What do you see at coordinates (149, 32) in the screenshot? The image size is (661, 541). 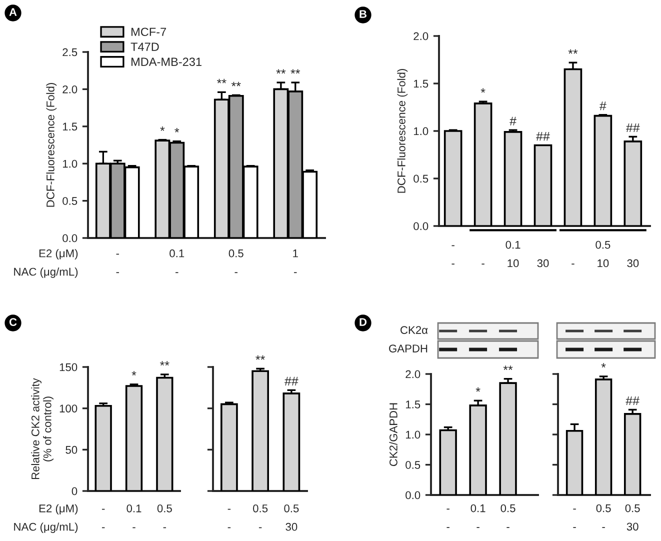 I see `legend-label: MCF-7` at bounding box center [149, 32].